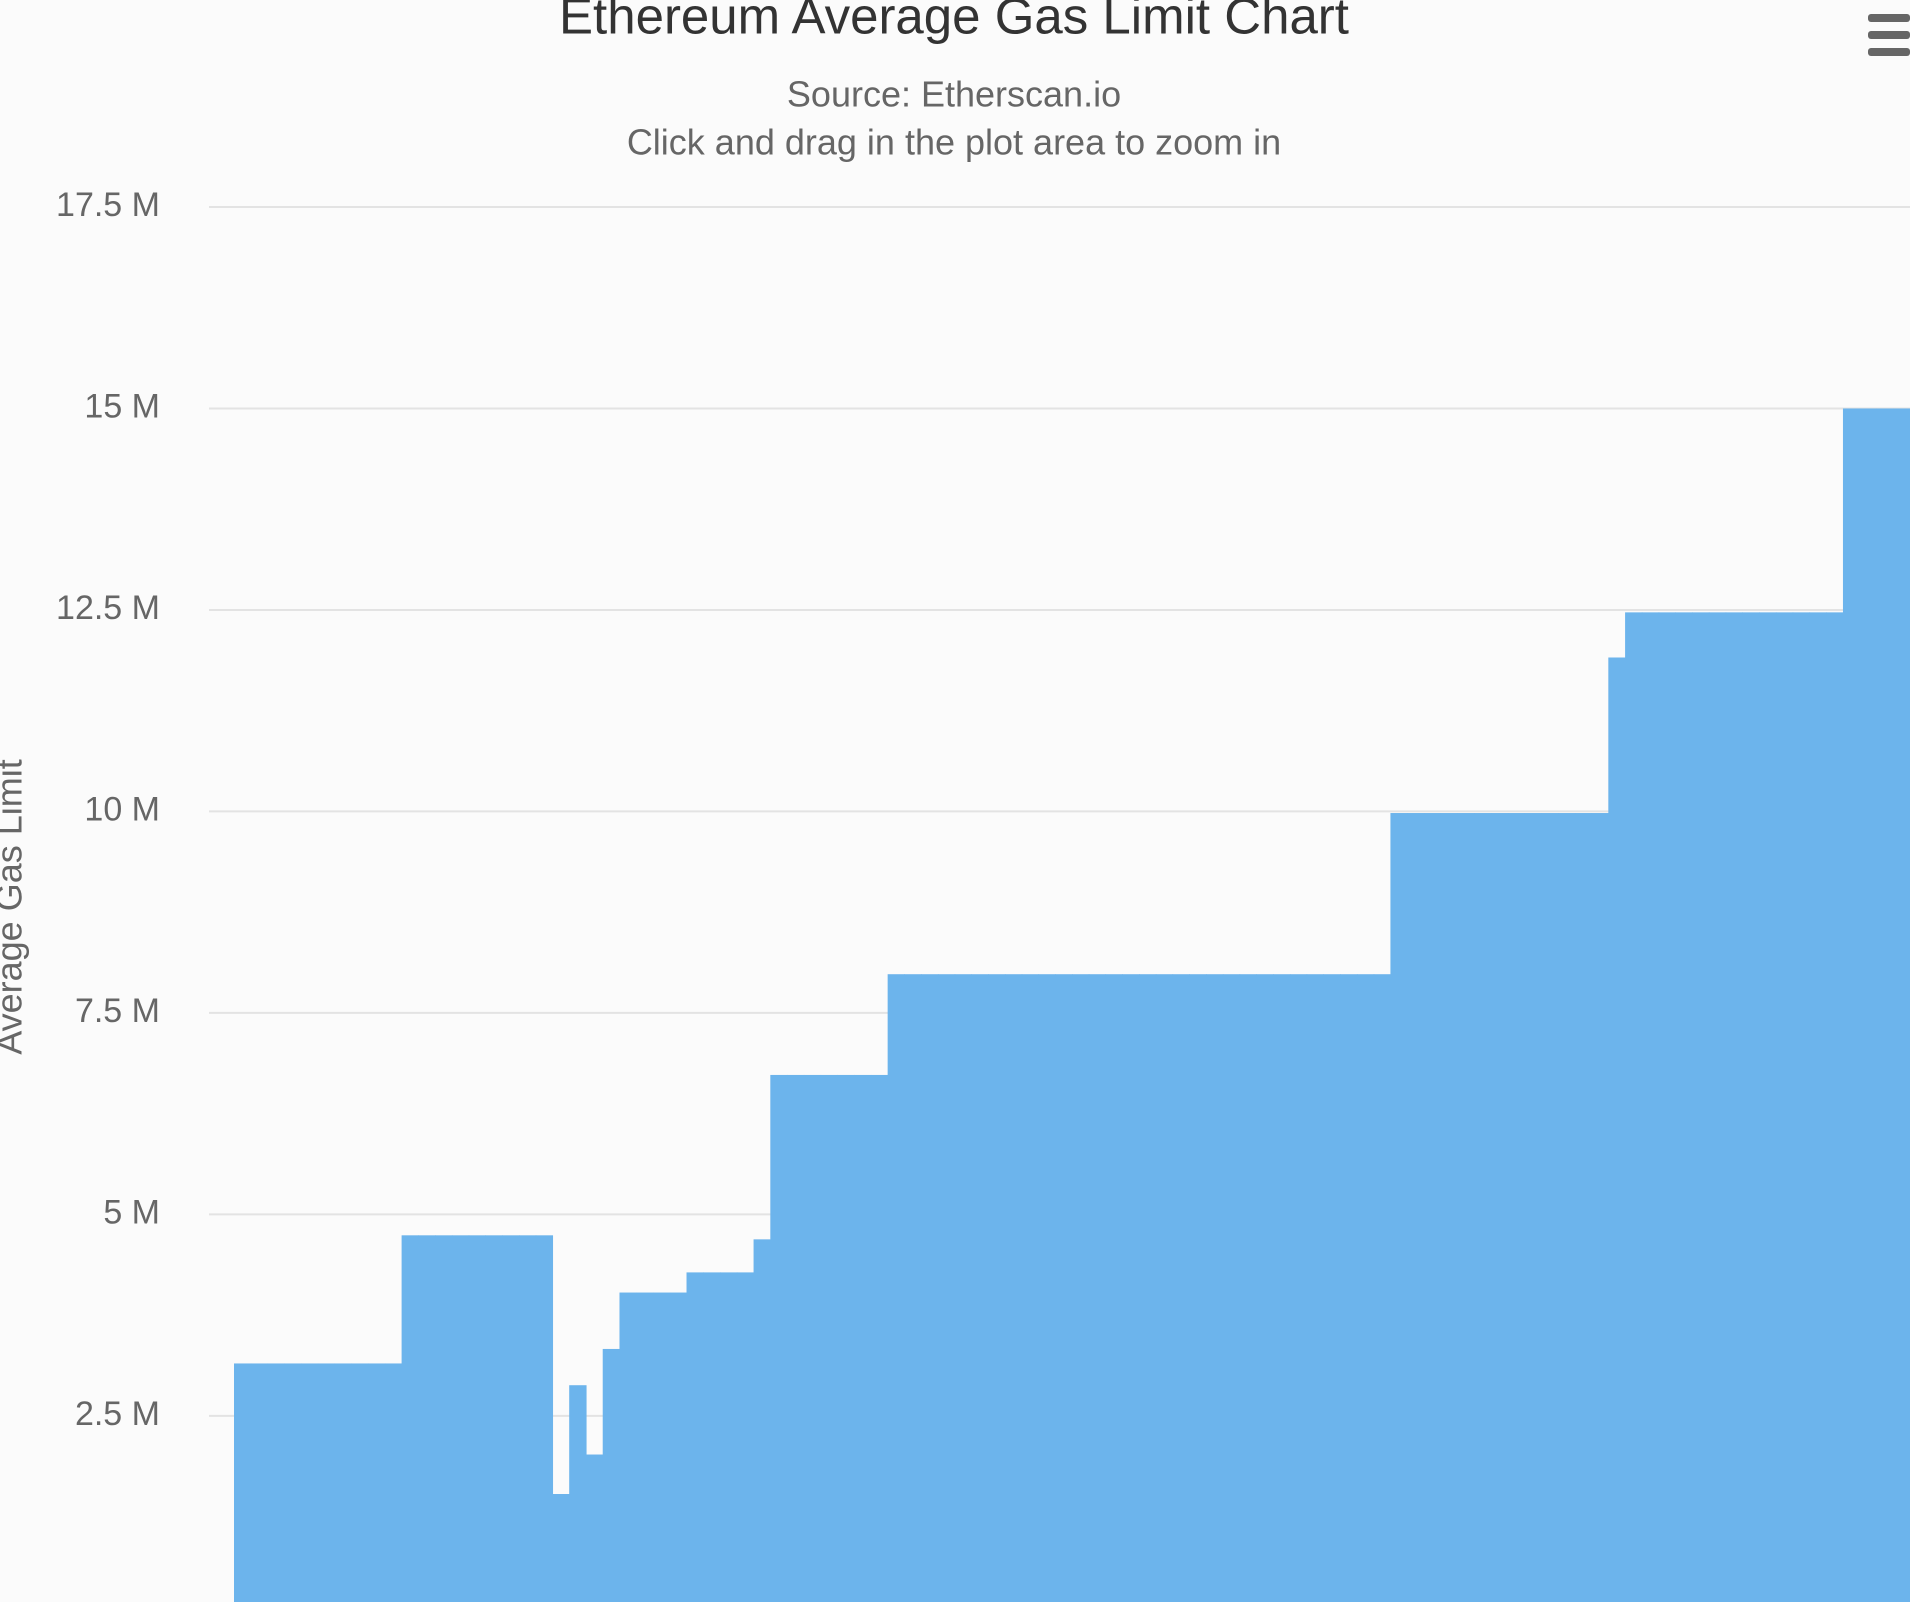 This screenshot has width=1910, height=1602. What do you see at coordinates (122, 809) in the screenshot?
I see `y-tick-label: 10 M` at bounding box center [122, 809].